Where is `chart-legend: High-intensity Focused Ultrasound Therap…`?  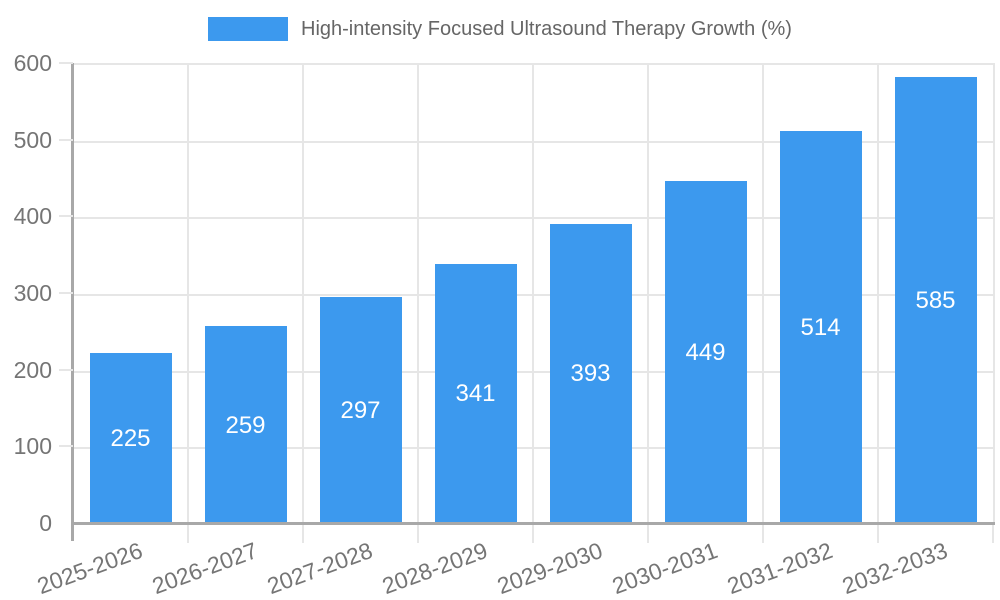 chart-legend: High-intensity Focused Ultrasound Therap… is located at coordinates (500, 29).